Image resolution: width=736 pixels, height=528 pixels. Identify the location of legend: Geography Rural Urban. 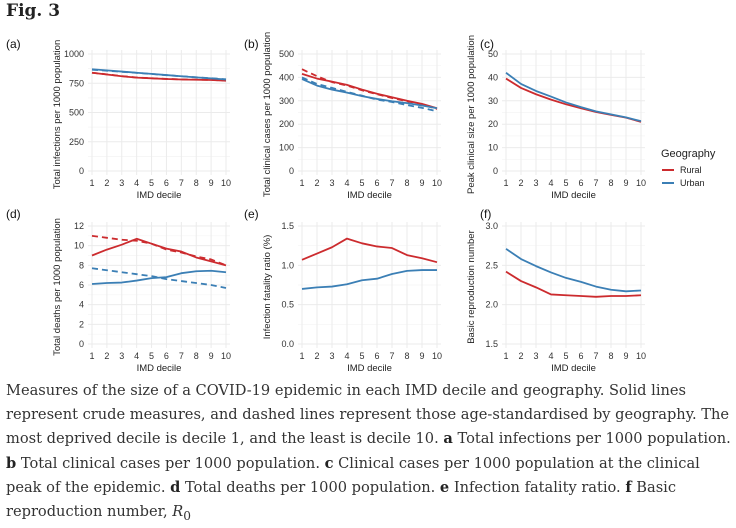
(688, 168).